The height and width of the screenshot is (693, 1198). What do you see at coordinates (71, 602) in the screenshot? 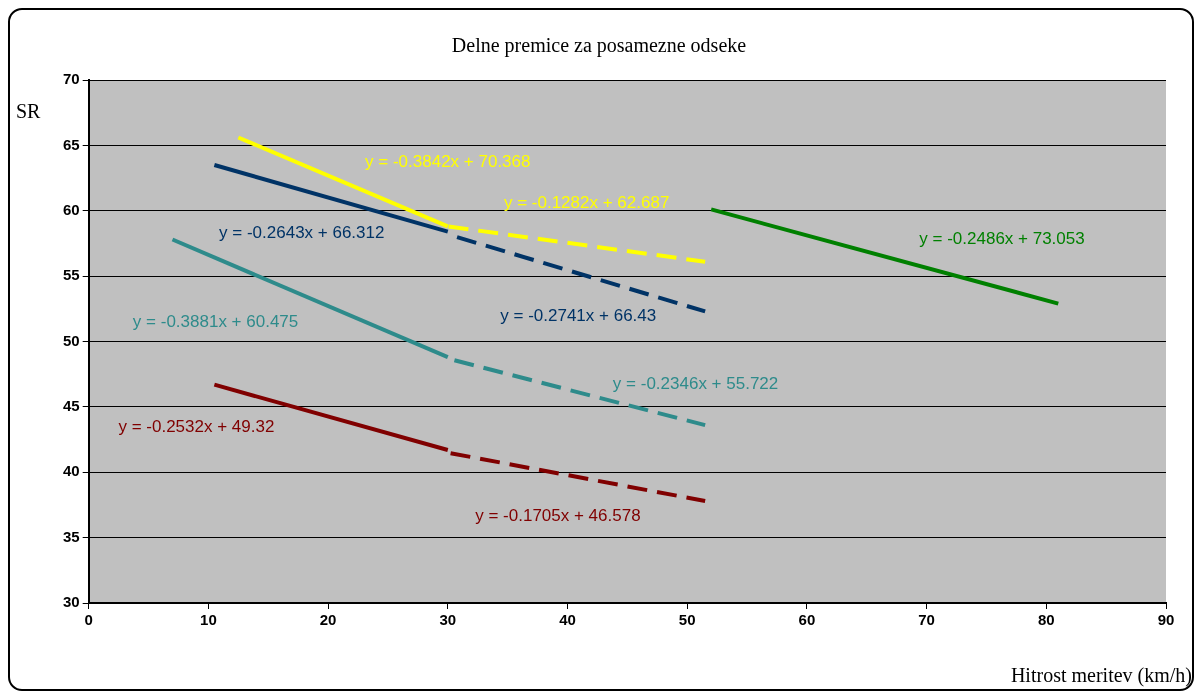
I see `y-tick-label: 30` at bounding box center [71, 602].